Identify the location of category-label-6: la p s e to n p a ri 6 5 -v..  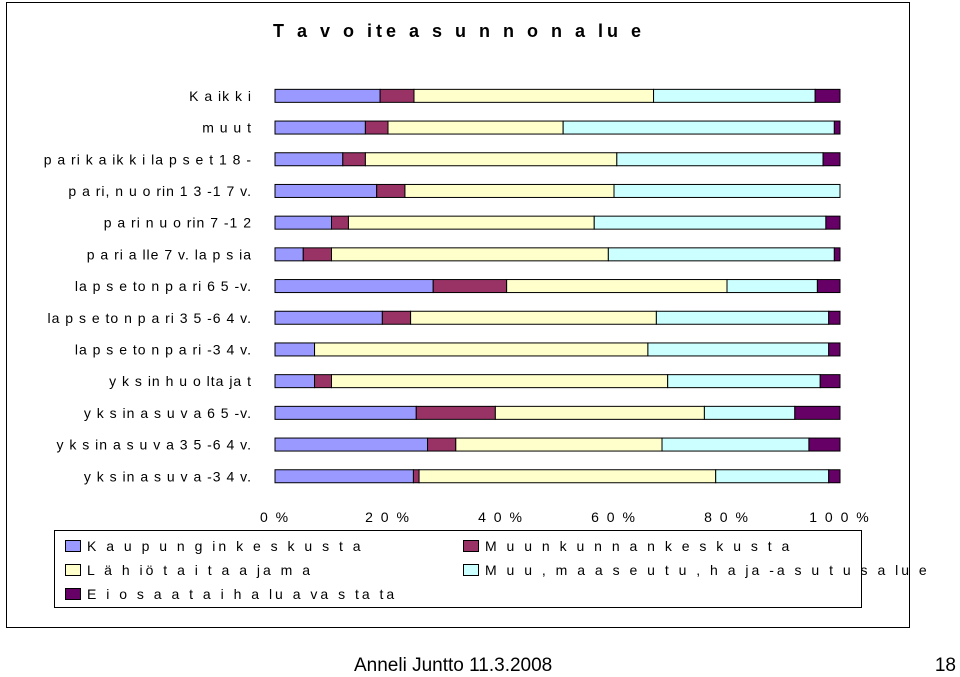
(163, 286).